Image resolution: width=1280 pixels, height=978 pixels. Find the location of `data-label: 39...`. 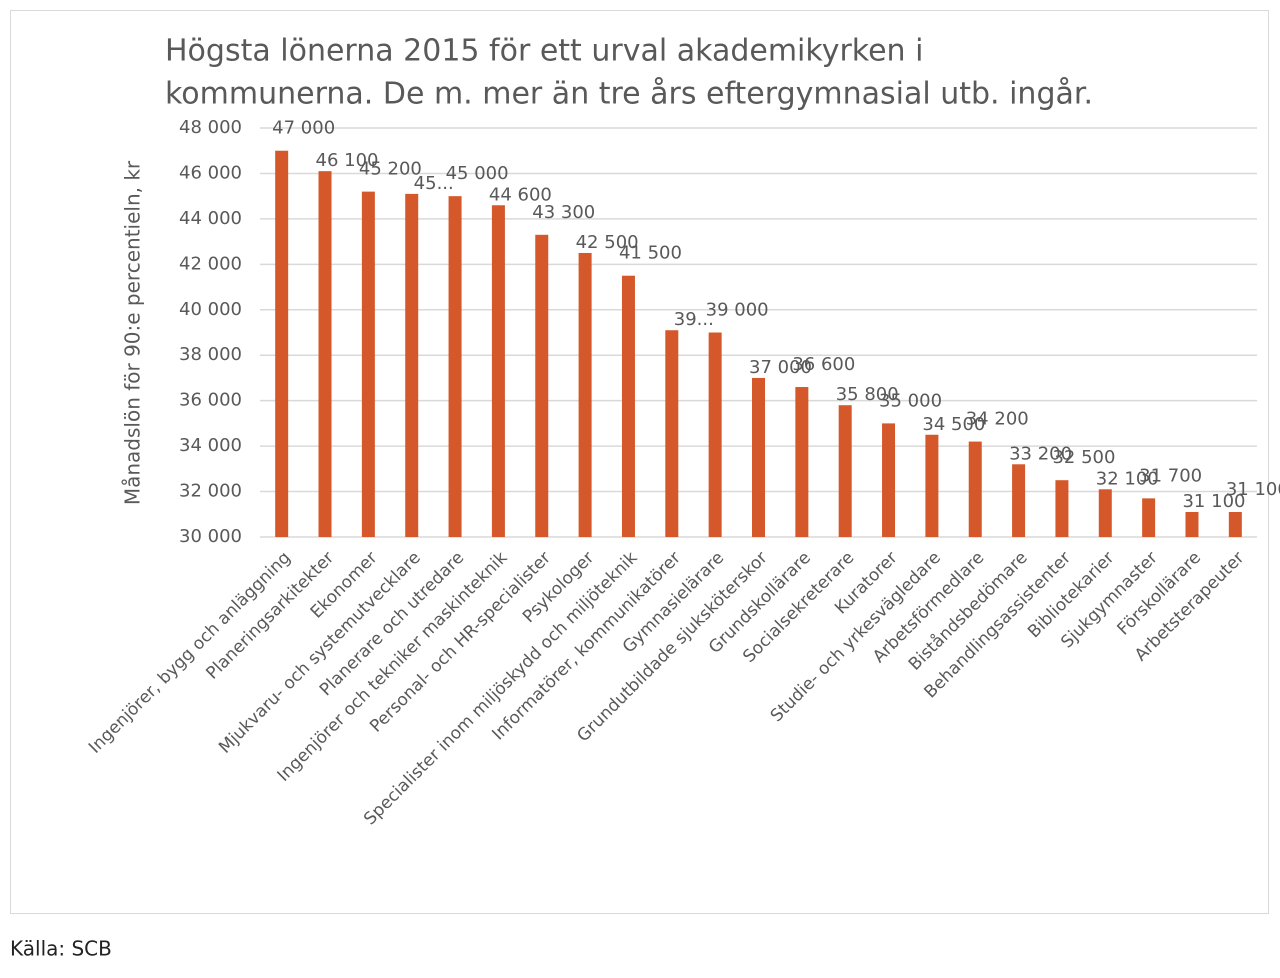

data-label: 39... is located at coordinates (694, 319).